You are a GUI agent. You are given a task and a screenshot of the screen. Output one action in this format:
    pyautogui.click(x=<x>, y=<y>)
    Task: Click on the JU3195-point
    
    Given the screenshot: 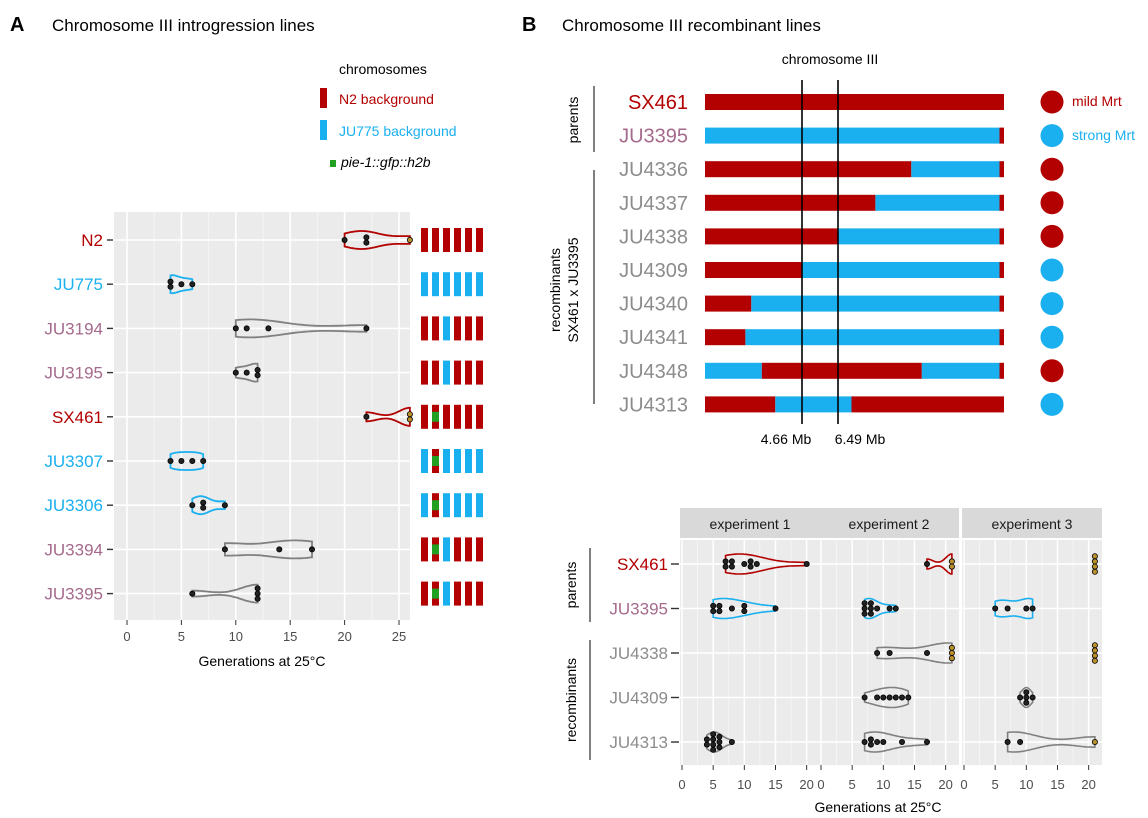 What is the action you would take?
    pyautogui.click(x=246, y=372)
    